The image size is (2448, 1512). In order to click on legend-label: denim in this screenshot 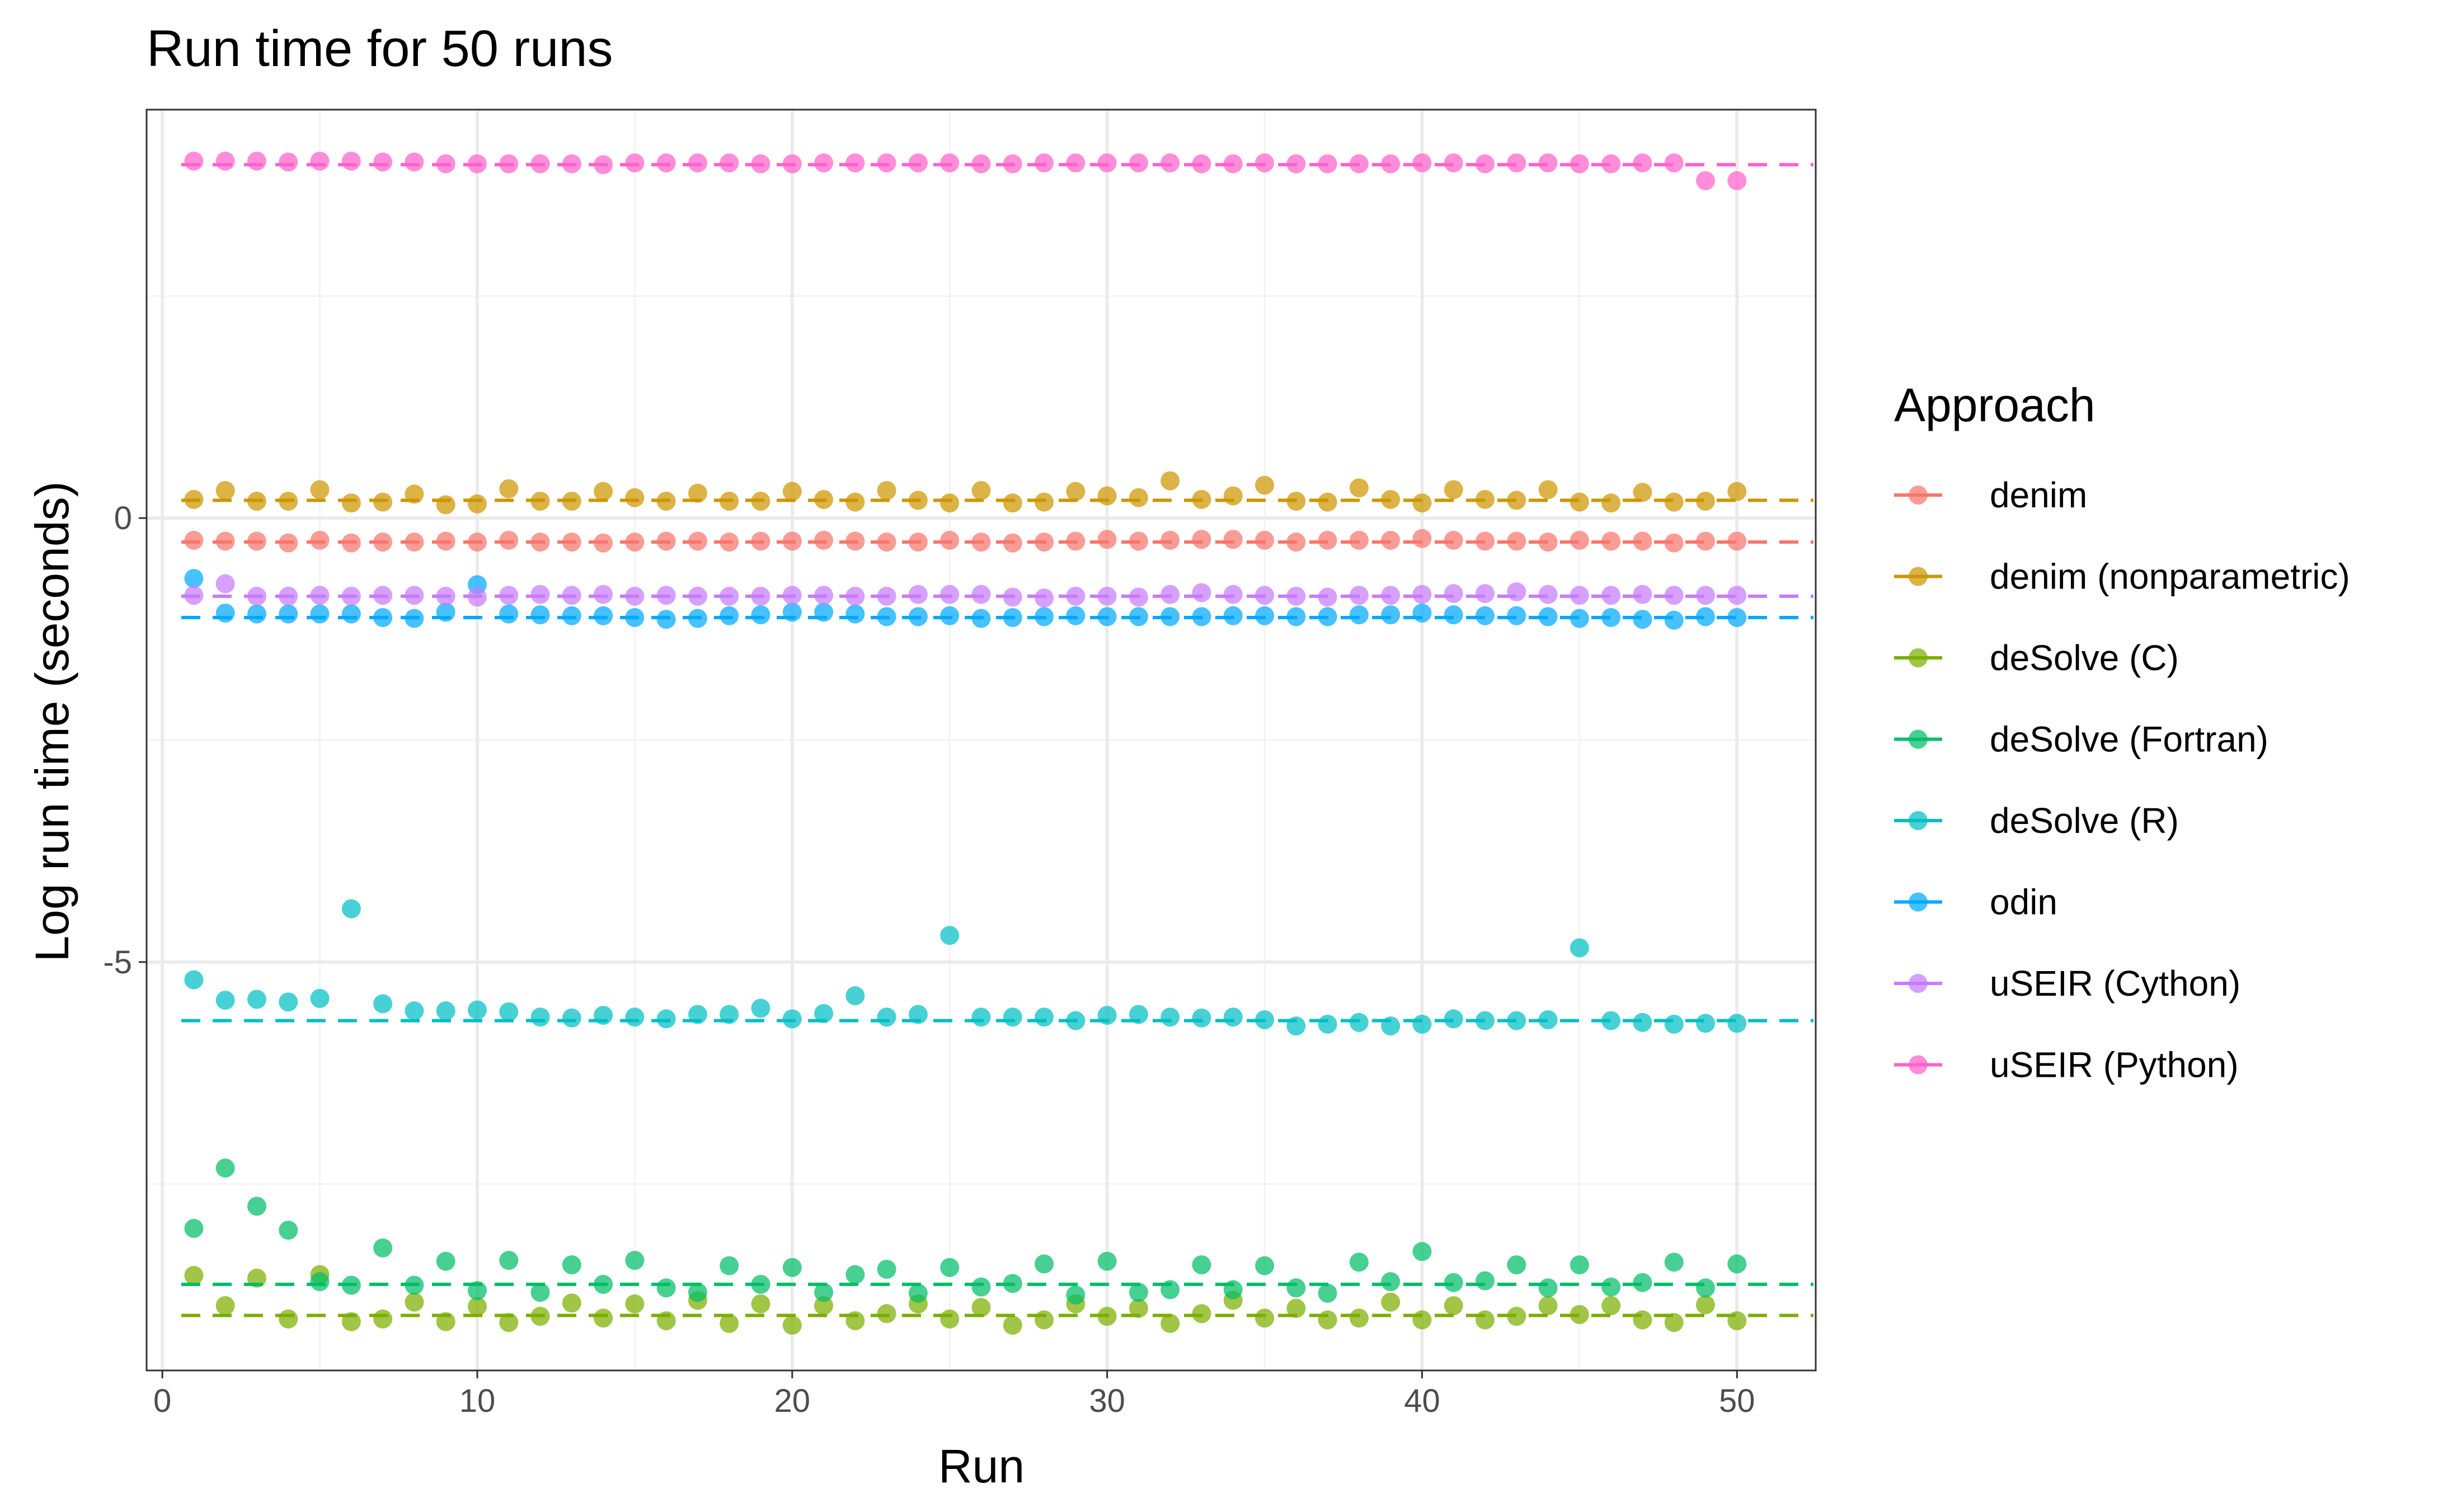, I will do `click(2039, 495)`.